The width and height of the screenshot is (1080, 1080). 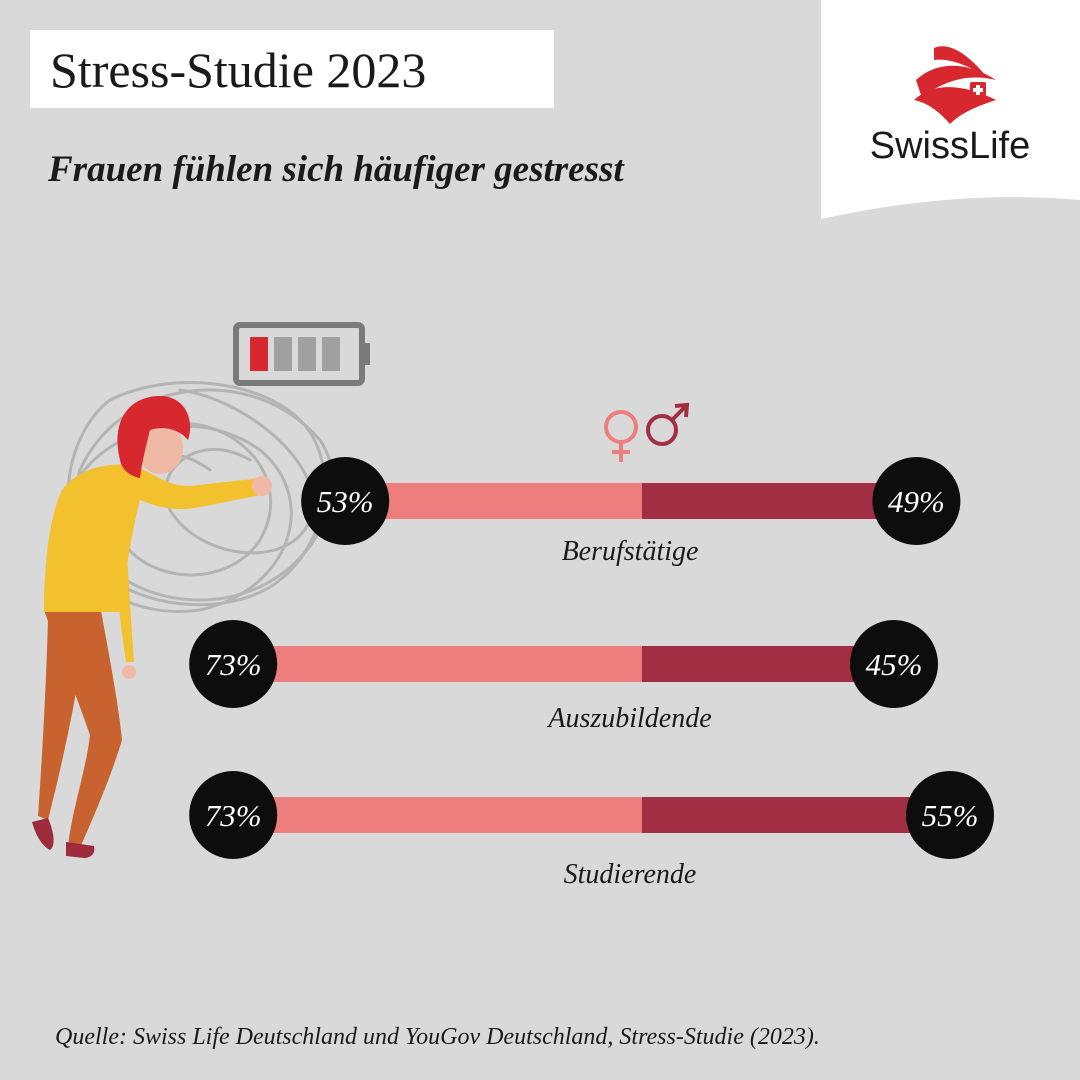 What do you see at coordinates (129, 672) in the screenshot?
I see `woman-hand` at bounding box center [129, 672].